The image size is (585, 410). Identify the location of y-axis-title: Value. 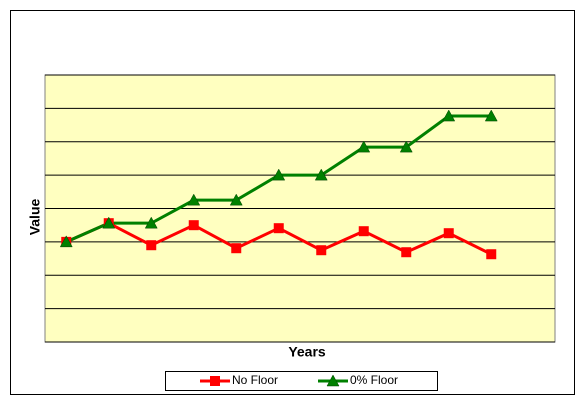
(35, 217).